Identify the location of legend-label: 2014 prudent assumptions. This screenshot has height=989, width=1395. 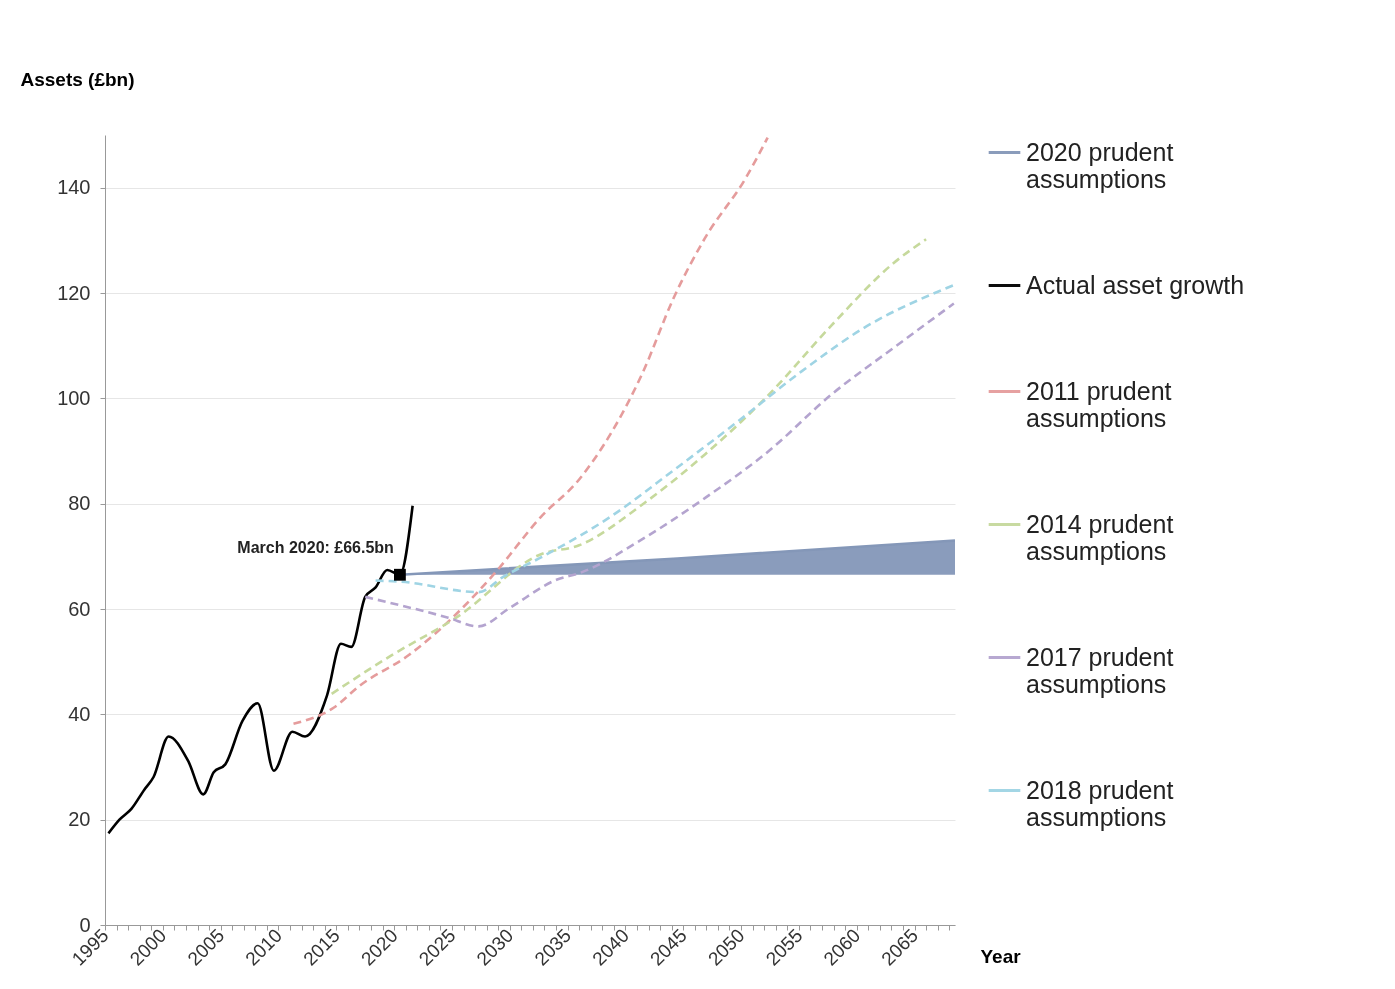
(1100, 537).